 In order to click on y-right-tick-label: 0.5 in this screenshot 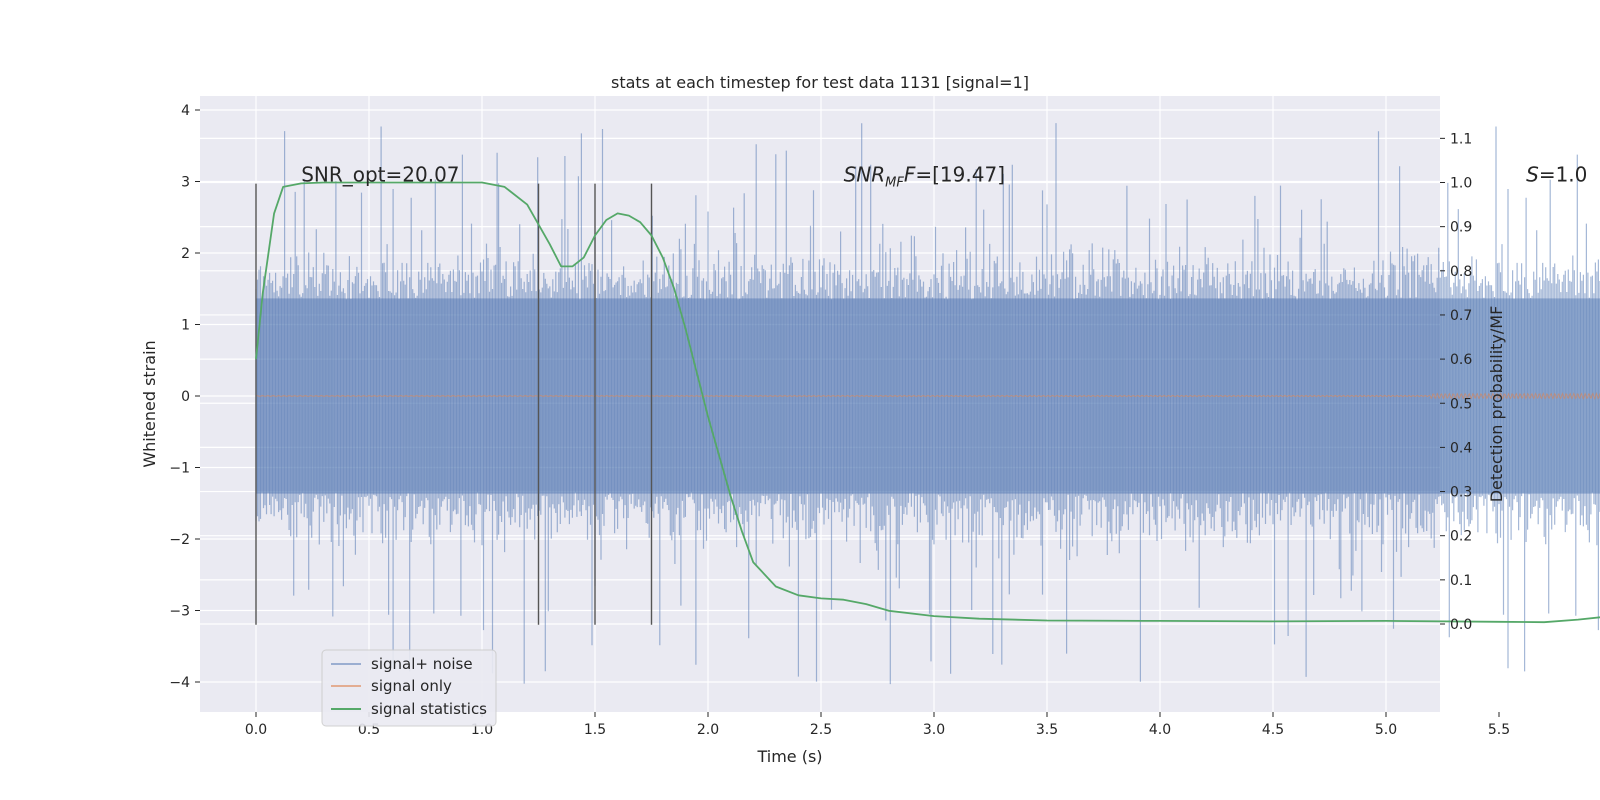, I will do `click(1461, 404)`.